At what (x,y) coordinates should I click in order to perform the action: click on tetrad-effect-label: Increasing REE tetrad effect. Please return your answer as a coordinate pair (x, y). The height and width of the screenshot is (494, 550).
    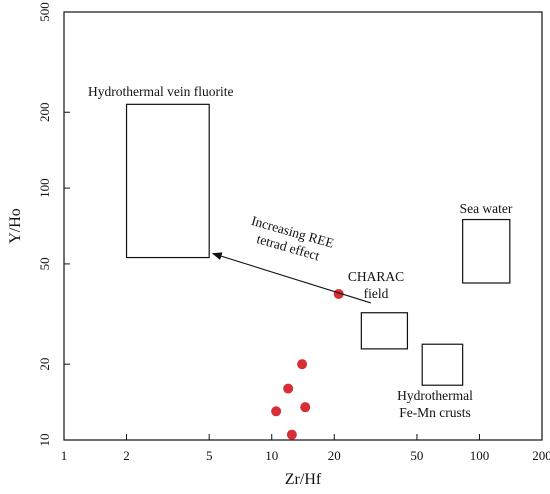
    Looking at the image, I should click on (293, 238).